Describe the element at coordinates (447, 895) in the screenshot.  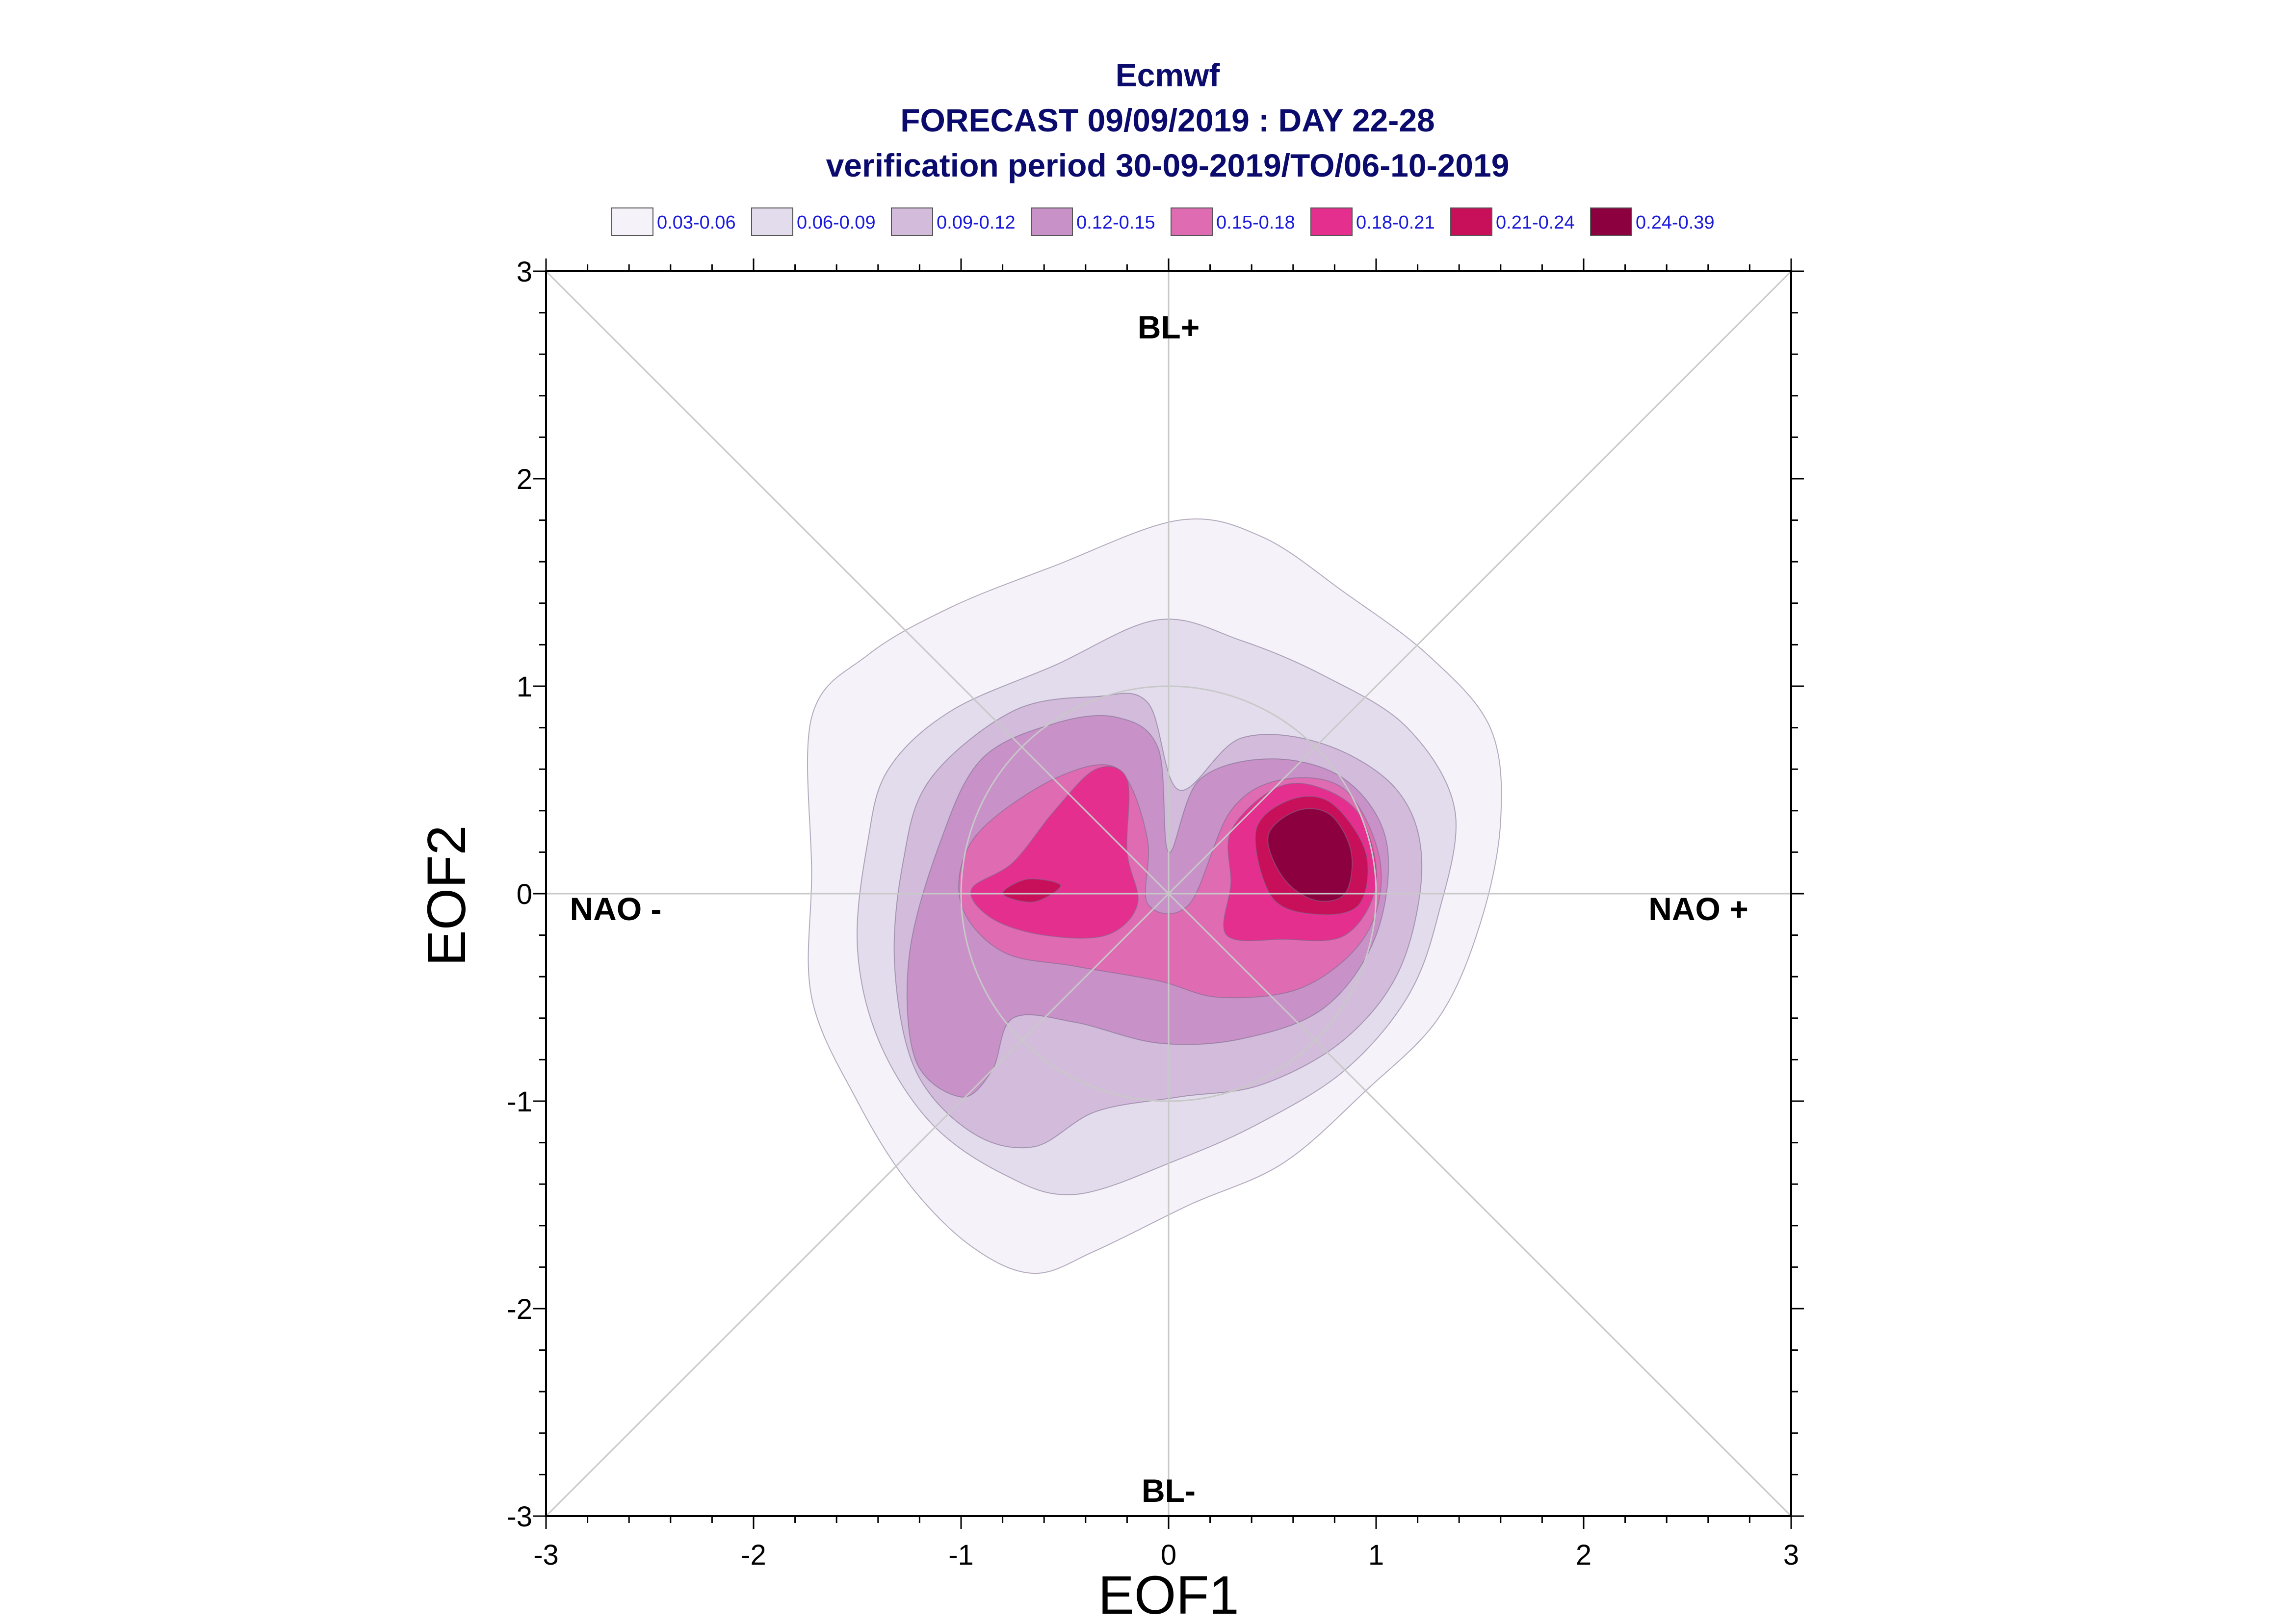
I see `y-axis-title: EOF2` at that location.